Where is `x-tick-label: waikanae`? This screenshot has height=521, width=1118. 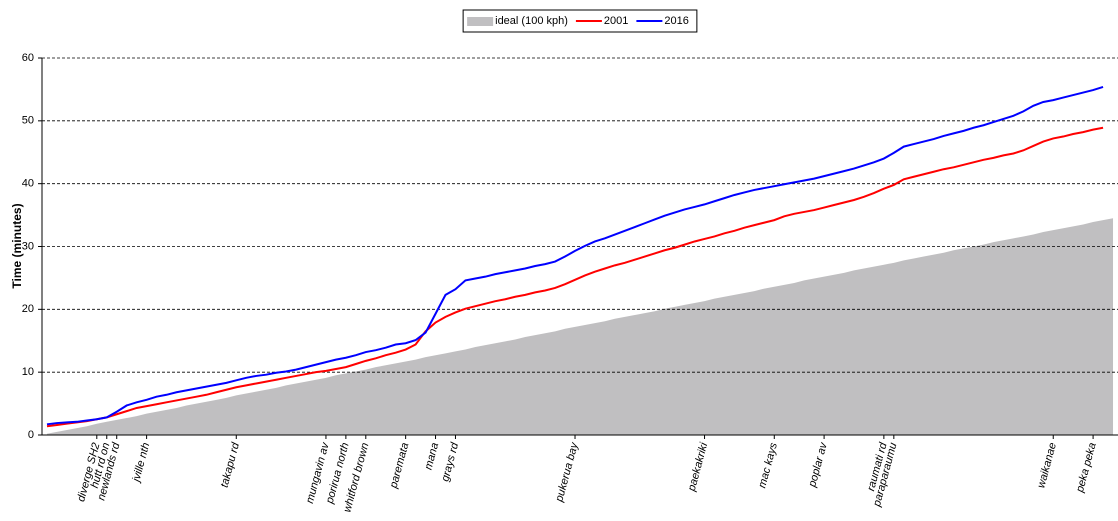 x-tick-label: waikanae is located at coordinates (1047, 465).